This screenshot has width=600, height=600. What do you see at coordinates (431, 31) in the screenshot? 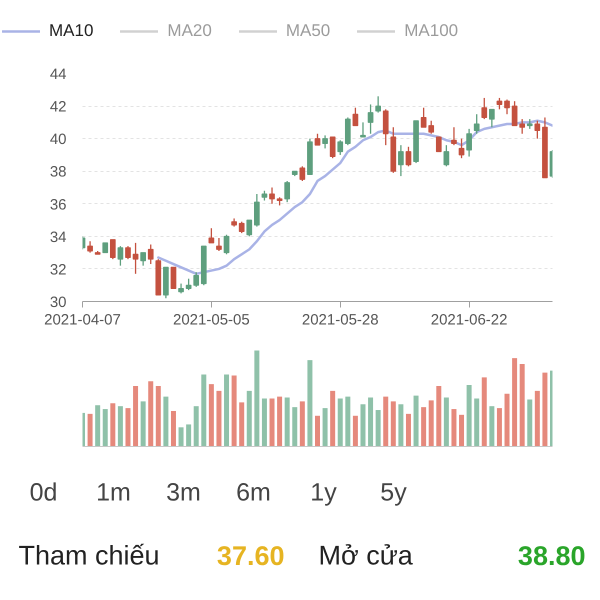
I see `legend-label: MA100` at bounding box center [431, 31].